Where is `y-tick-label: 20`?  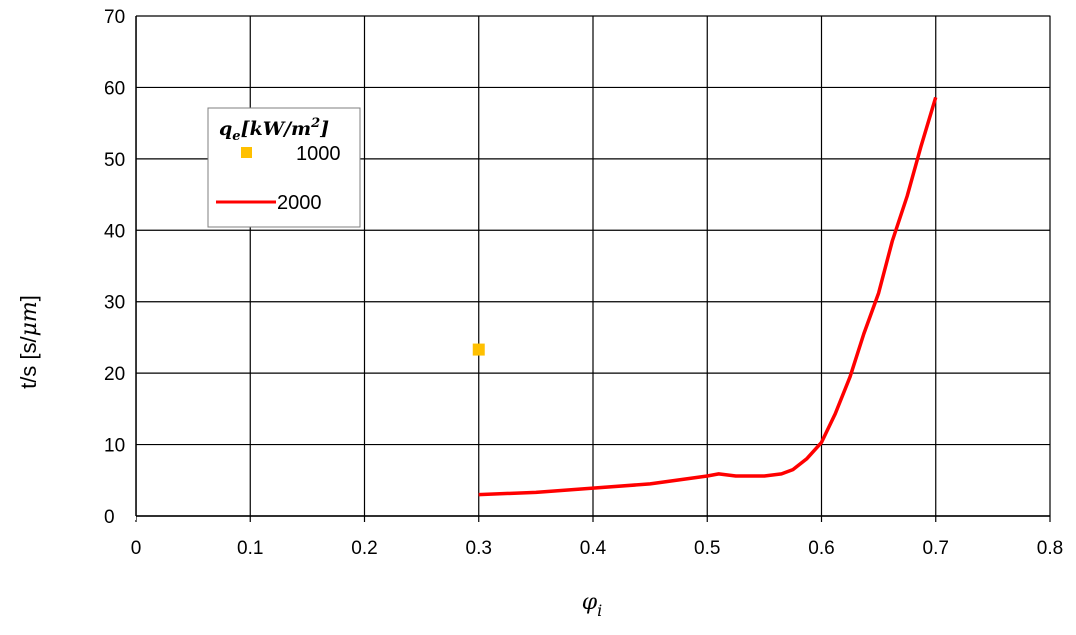 y-tick-label: 20 is located at coordinates (114, 374).